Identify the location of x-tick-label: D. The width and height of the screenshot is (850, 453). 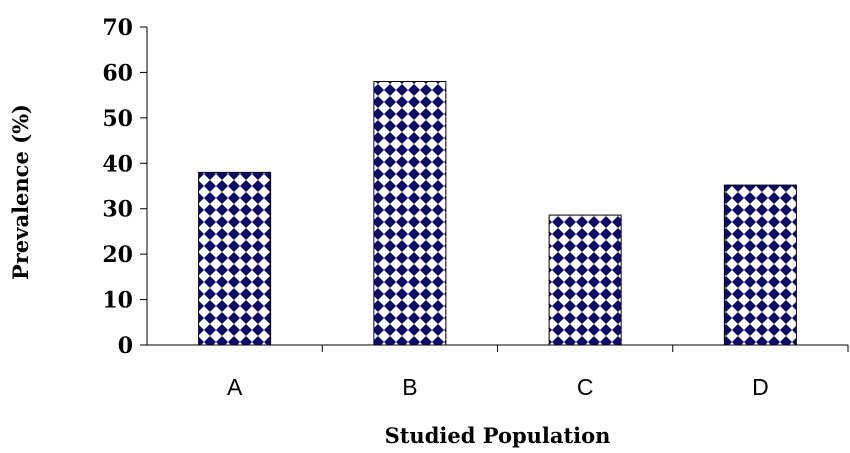
(760, 387).